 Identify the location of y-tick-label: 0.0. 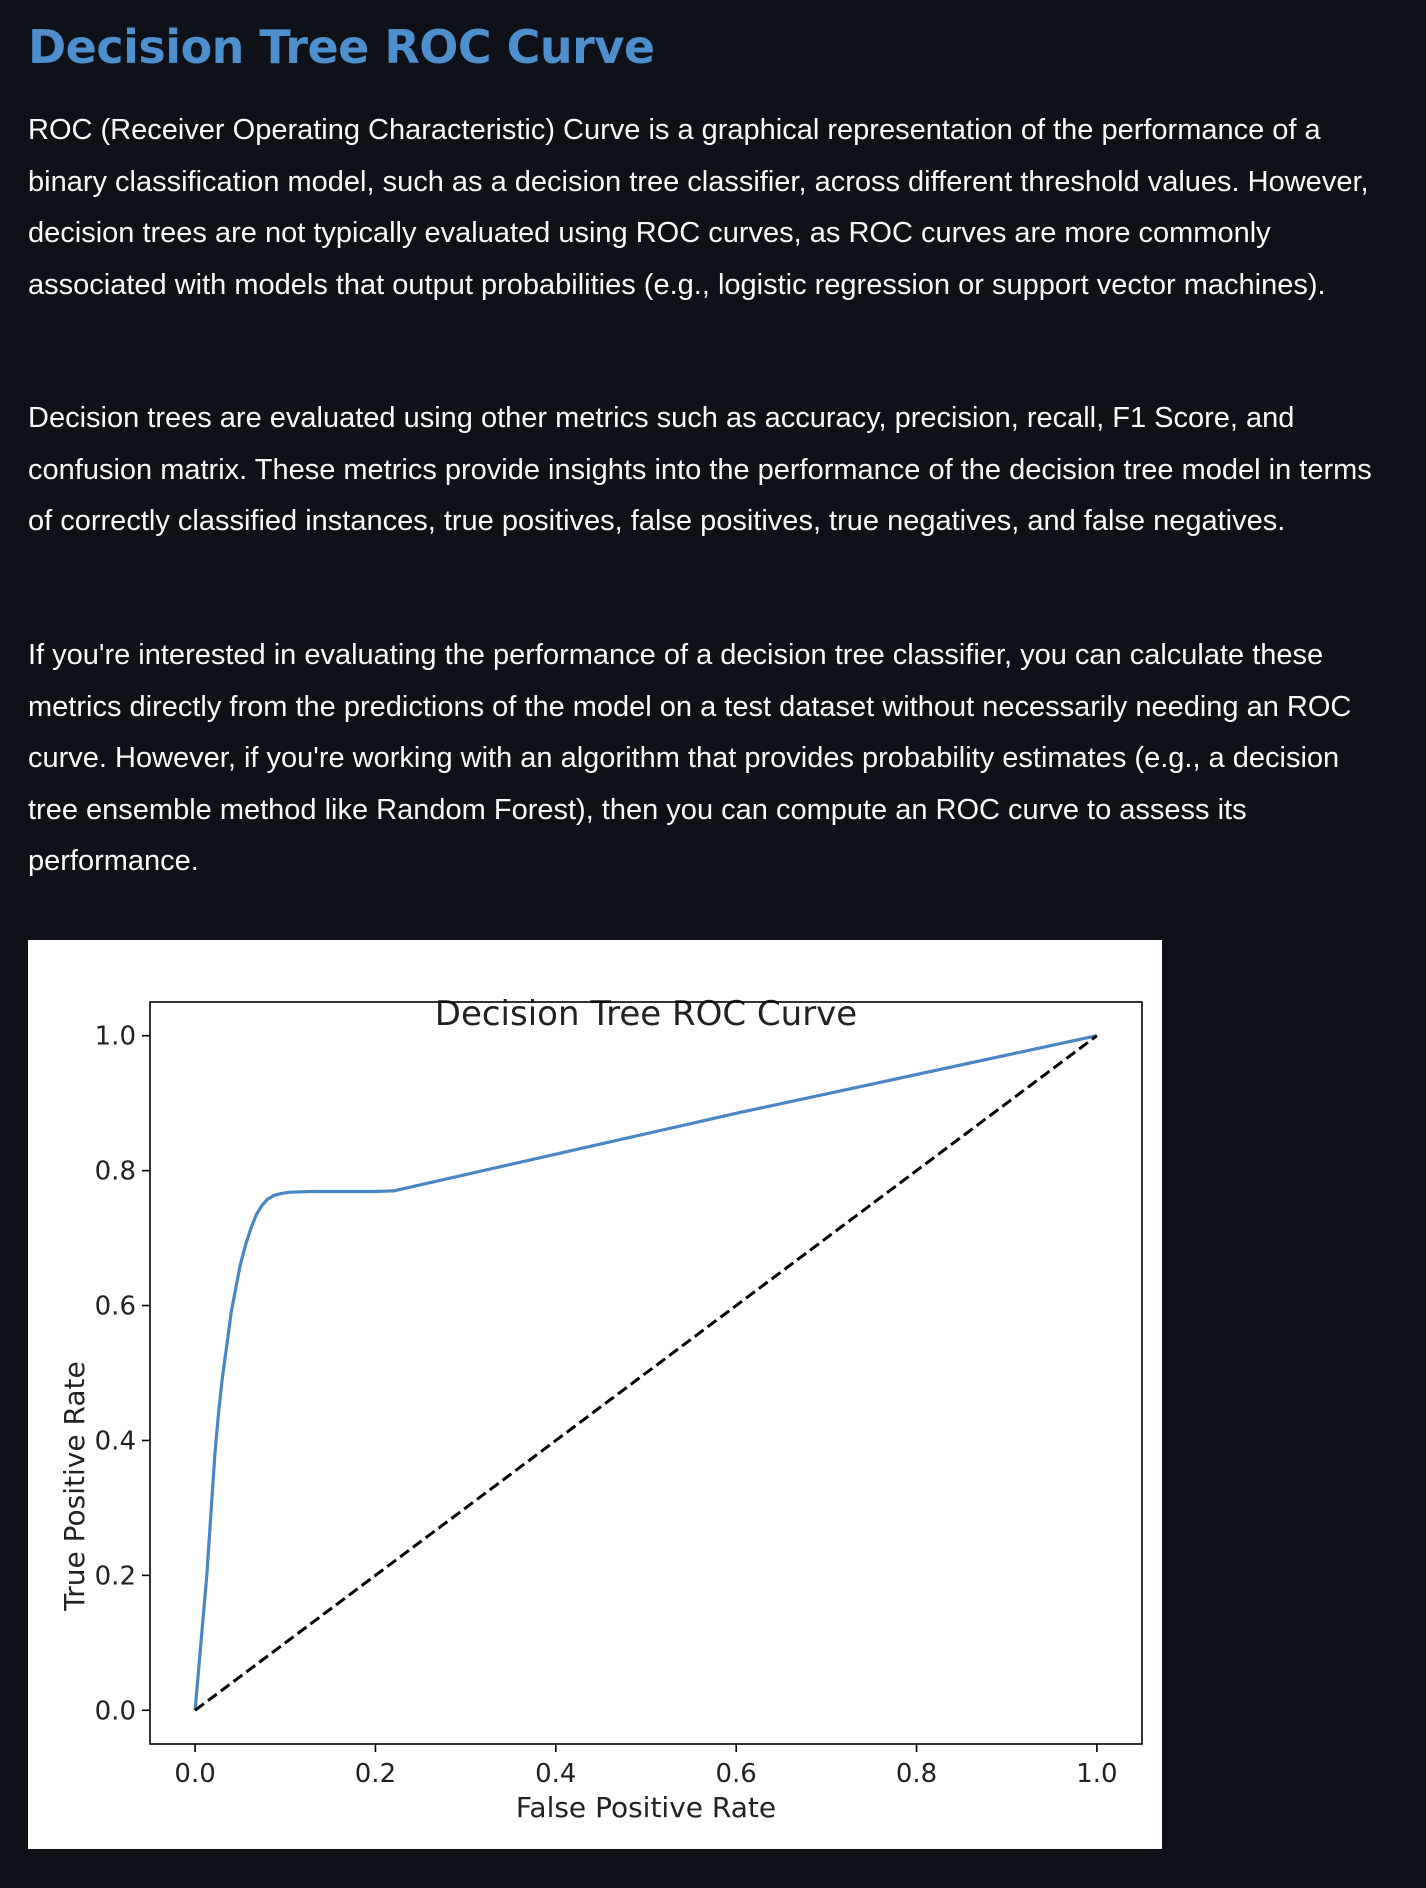
(115, 1711).